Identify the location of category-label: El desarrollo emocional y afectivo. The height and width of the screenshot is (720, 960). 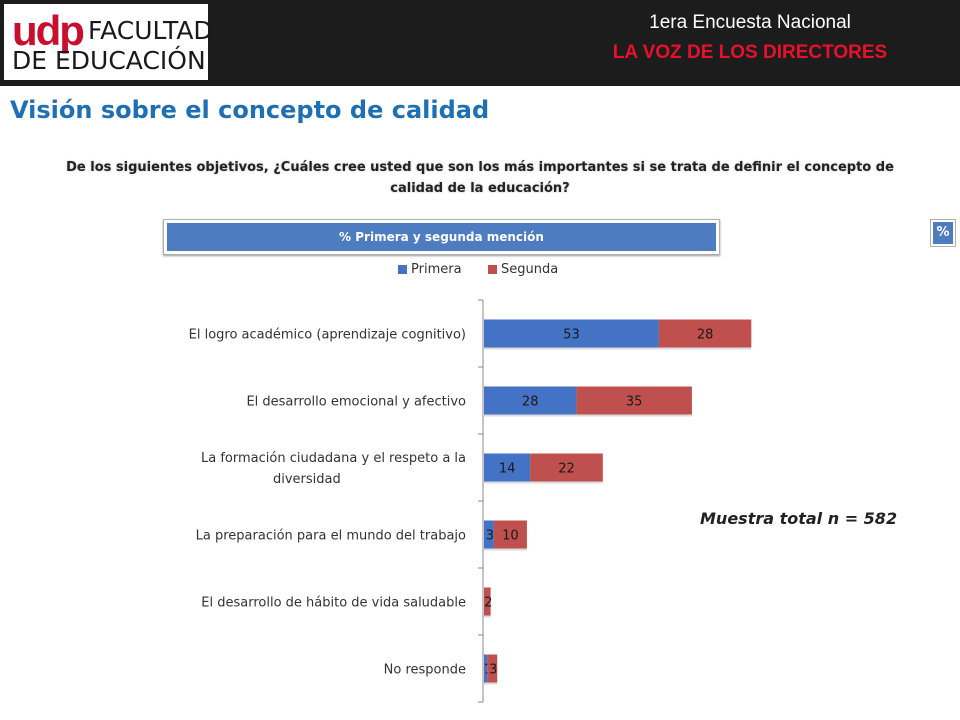
(356, 402).